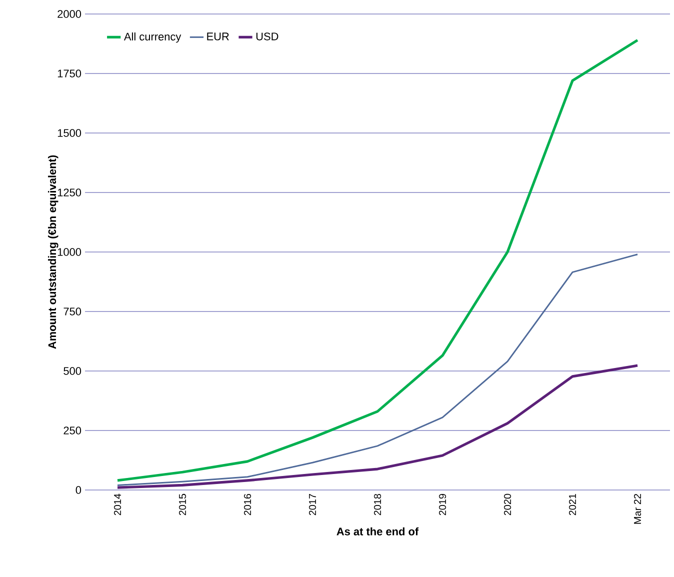 The height and width of the screenshot is (577, 674). Describe the element at coordinates (70, 74) in the screenshot. I see `y-tick-label: 1750` at that location.